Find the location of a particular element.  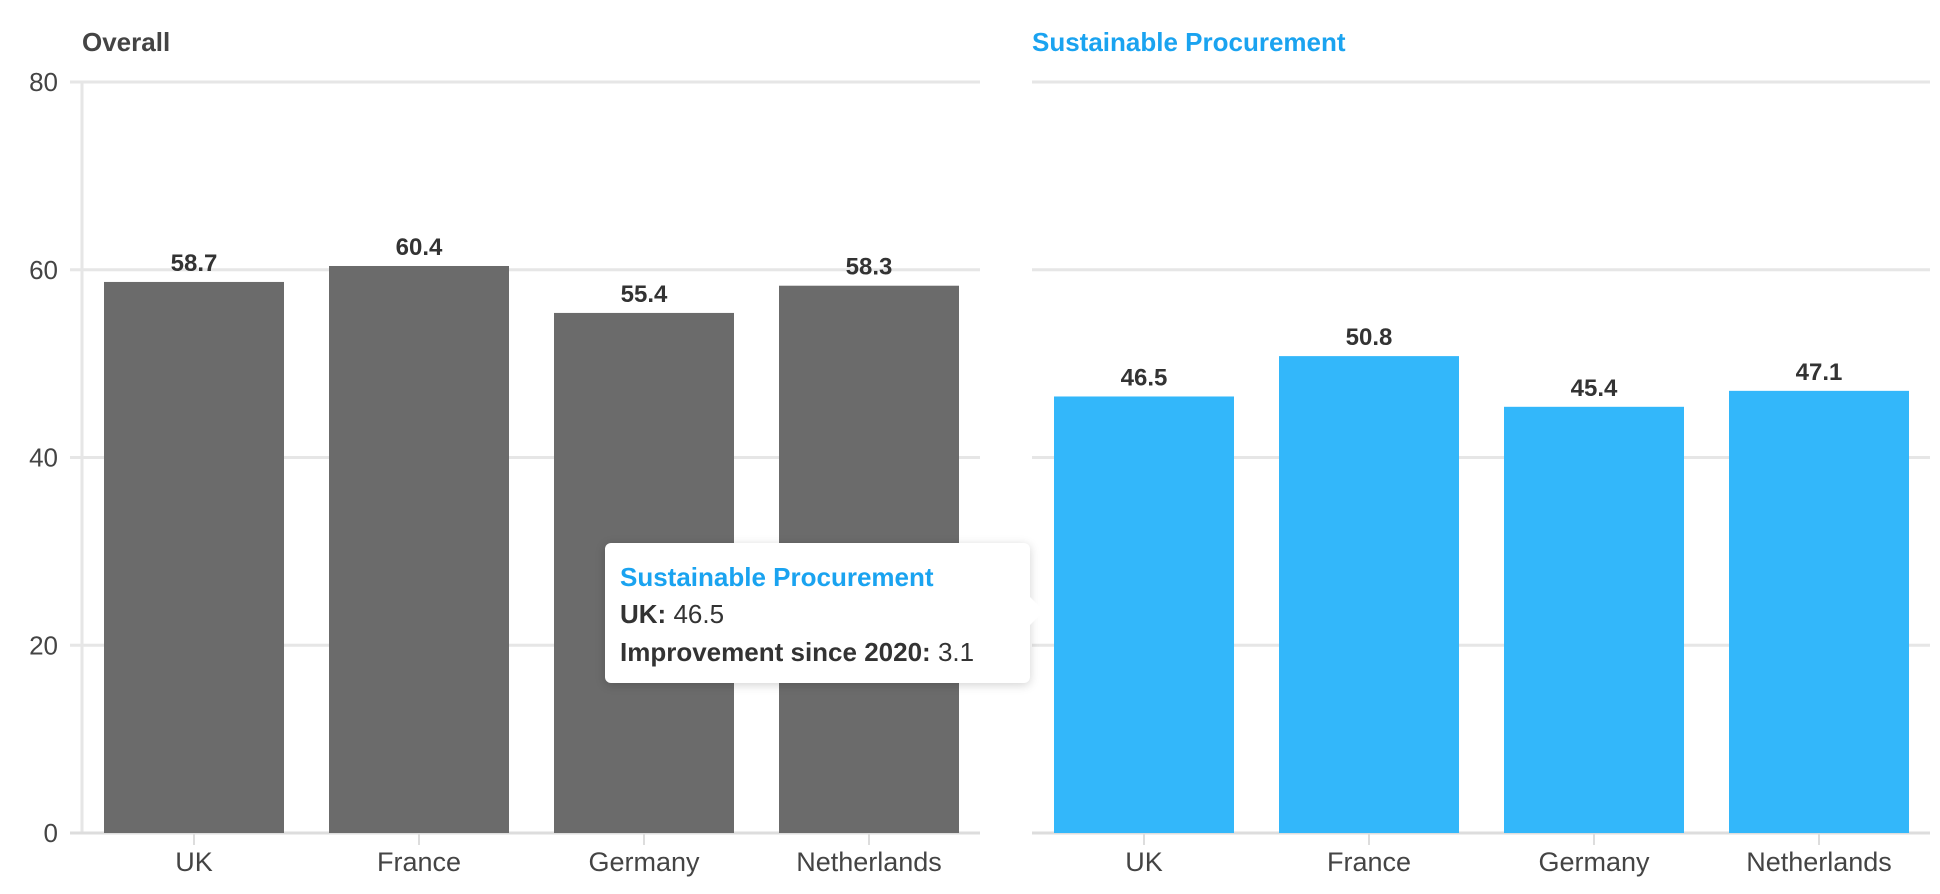

tooltip-improvement-value: 3.1 is located at coordinates (956, 652).